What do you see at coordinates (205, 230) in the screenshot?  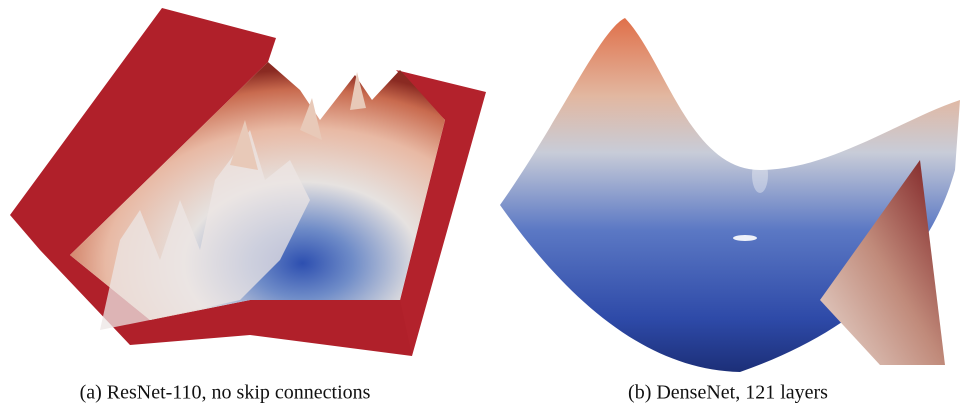 I see `peaks` at bounding box center [205, 230].